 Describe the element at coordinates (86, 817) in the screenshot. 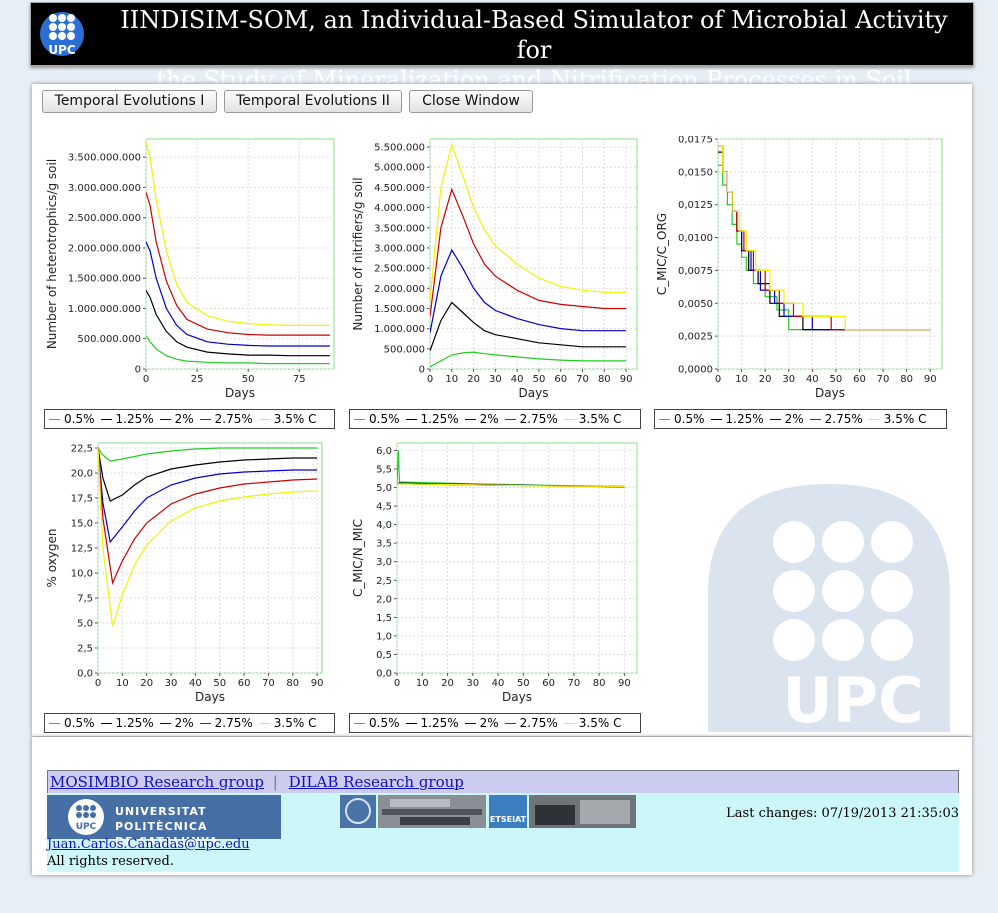

I see `upc-small-logo-icon: UPC` at that location.